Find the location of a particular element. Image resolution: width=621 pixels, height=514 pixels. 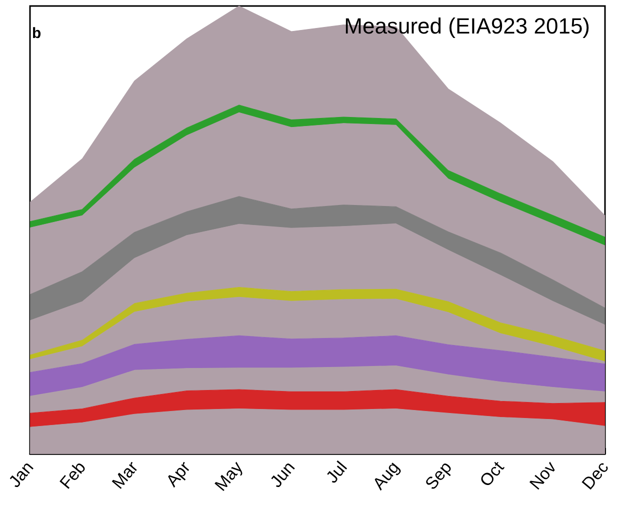

x-tick-label: Jun is located at coordinates (282, 475).